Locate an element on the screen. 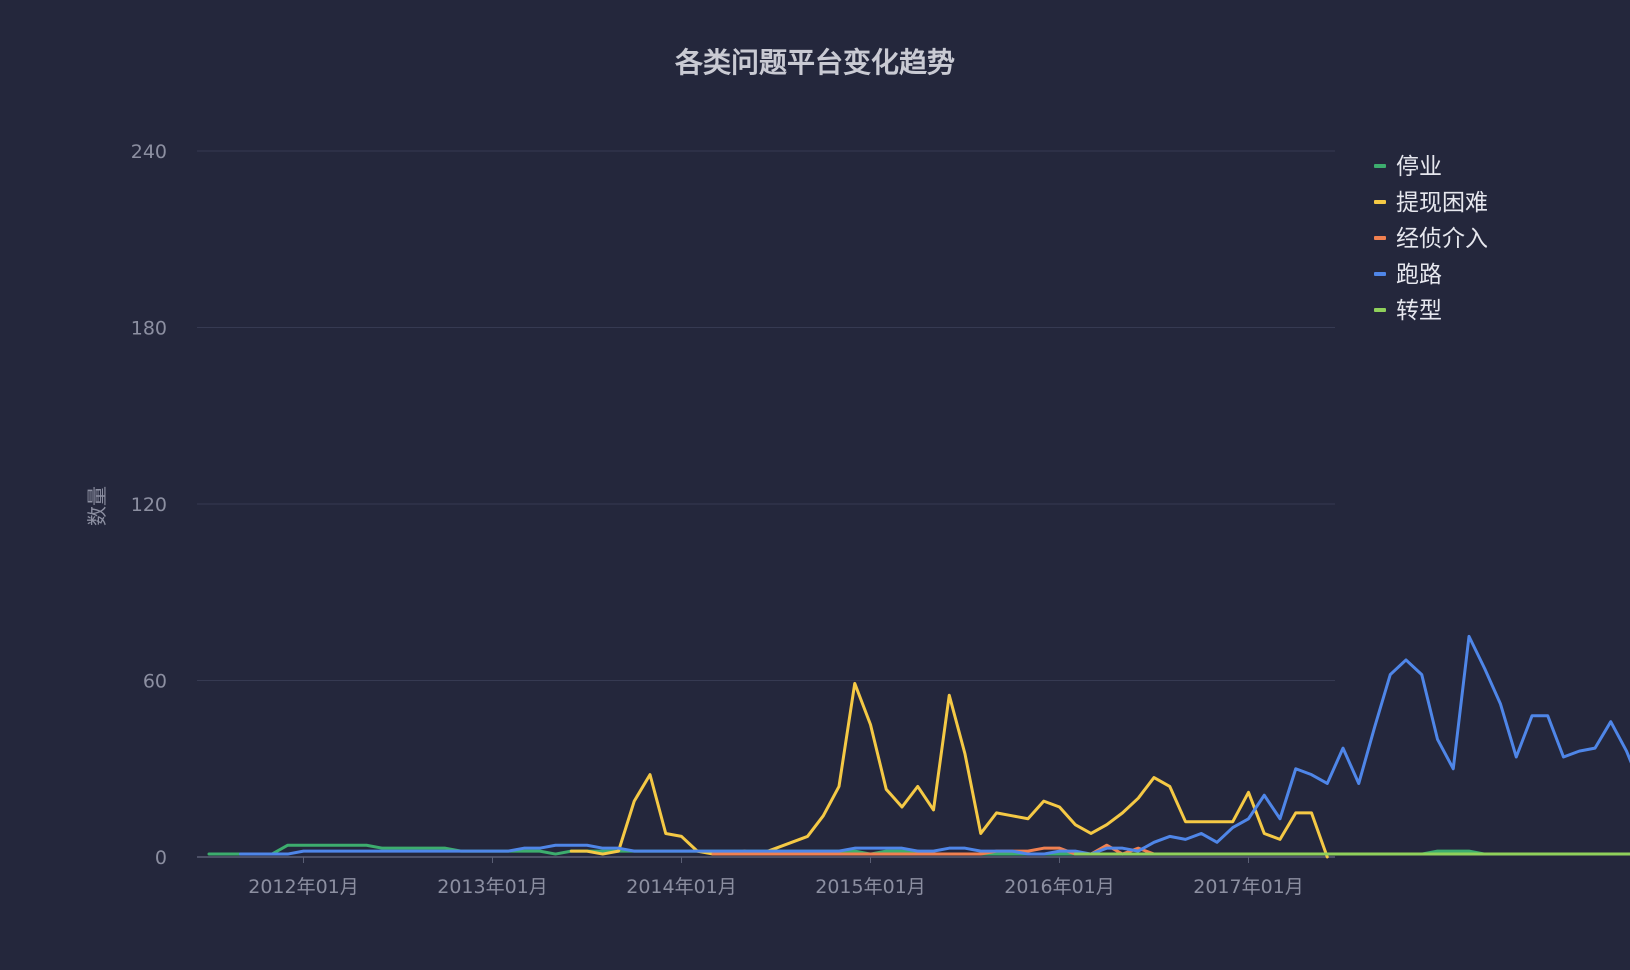  legend-item: 经侦介入 is located at coordinates (1431, 239).